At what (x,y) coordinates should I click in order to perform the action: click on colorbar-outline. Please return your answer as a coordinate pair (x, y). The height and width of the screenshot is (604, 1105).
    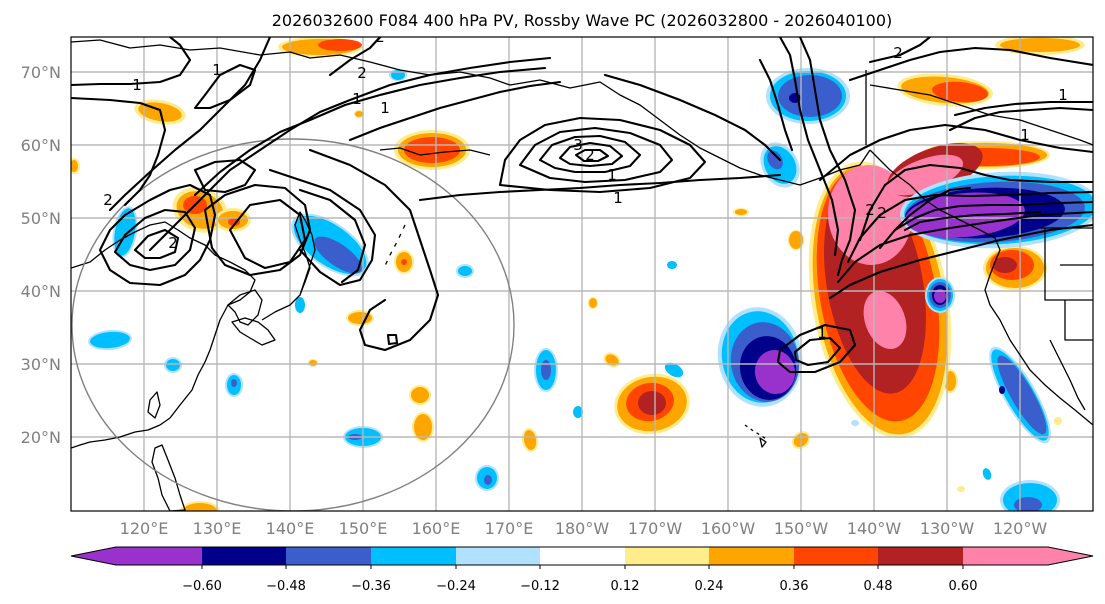
    Looking at the image, I should click on (582, 556).